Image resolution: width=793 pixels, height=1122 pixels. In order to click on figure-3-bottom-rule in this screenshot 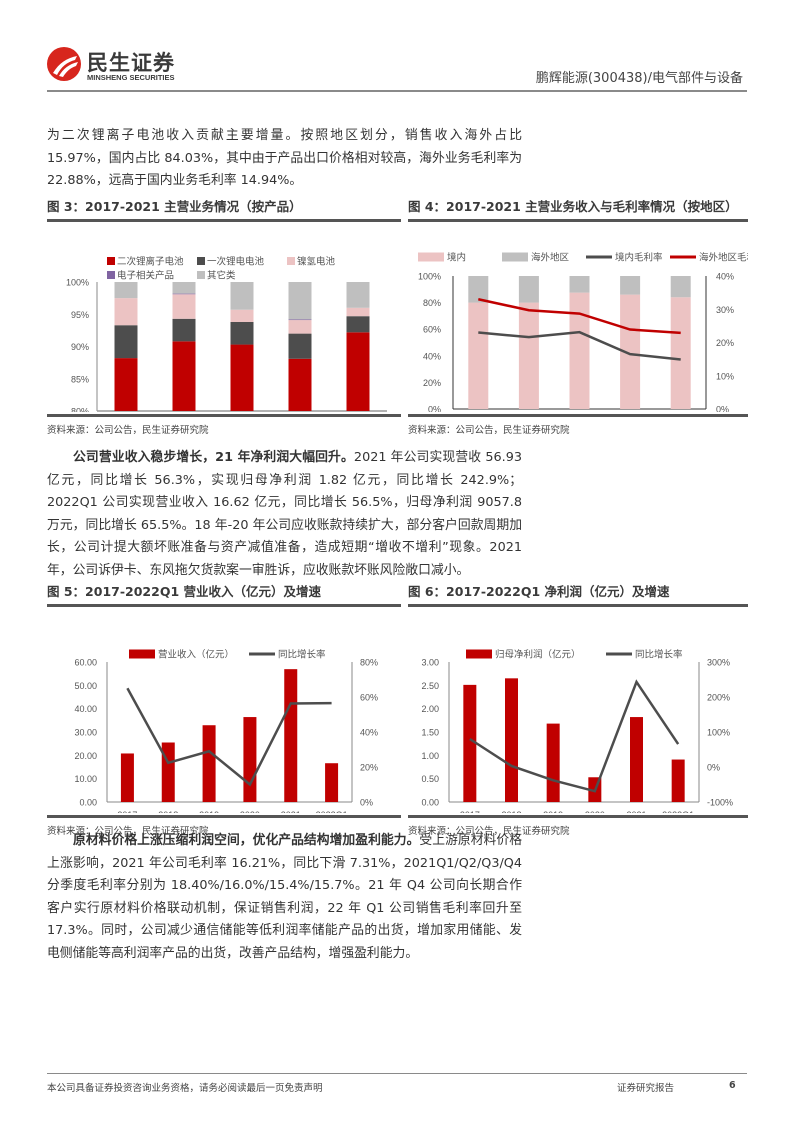, I will do `click(224, 415)`.